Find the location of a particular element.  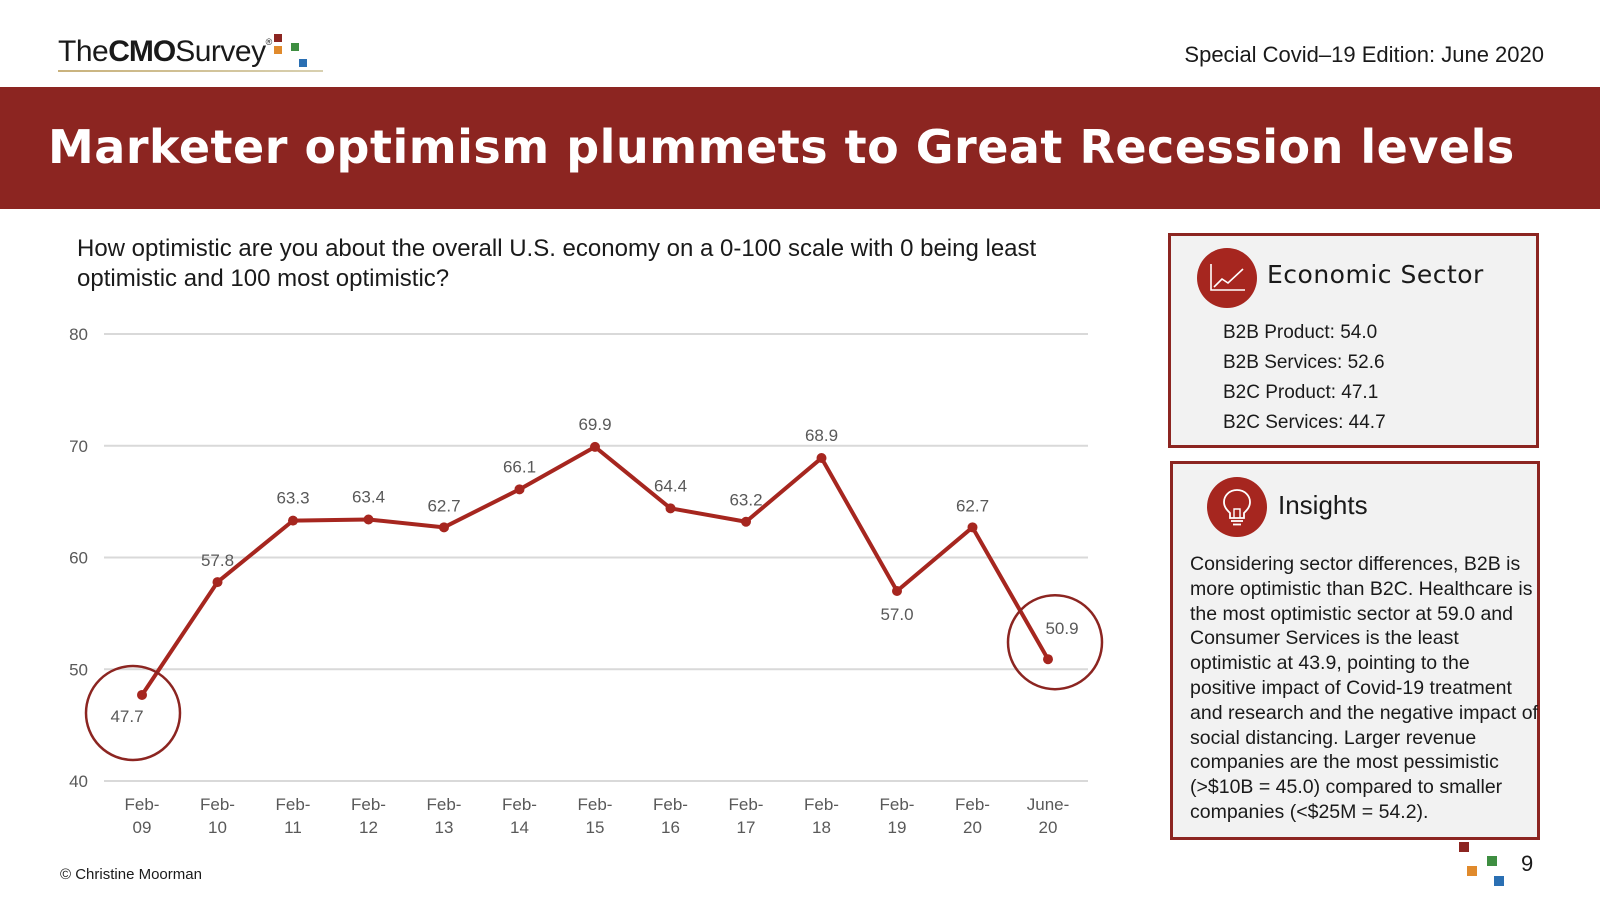

x-tick-label: 13 is located at coordinates (444, 827).